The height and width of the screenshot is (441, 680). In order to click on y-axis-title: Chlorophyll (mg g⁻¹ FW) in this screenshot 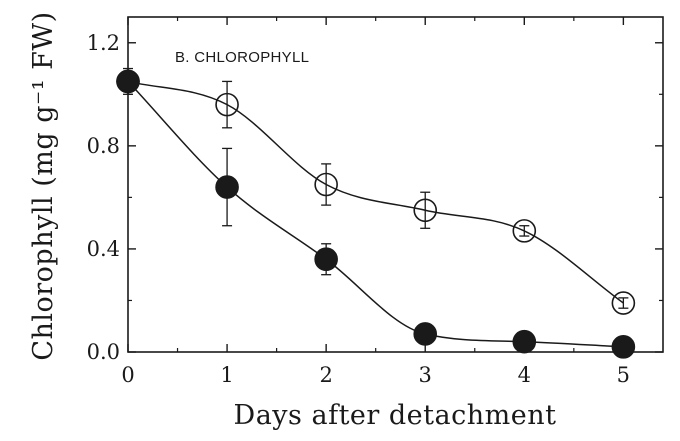, I will do `click(43, 185)`.